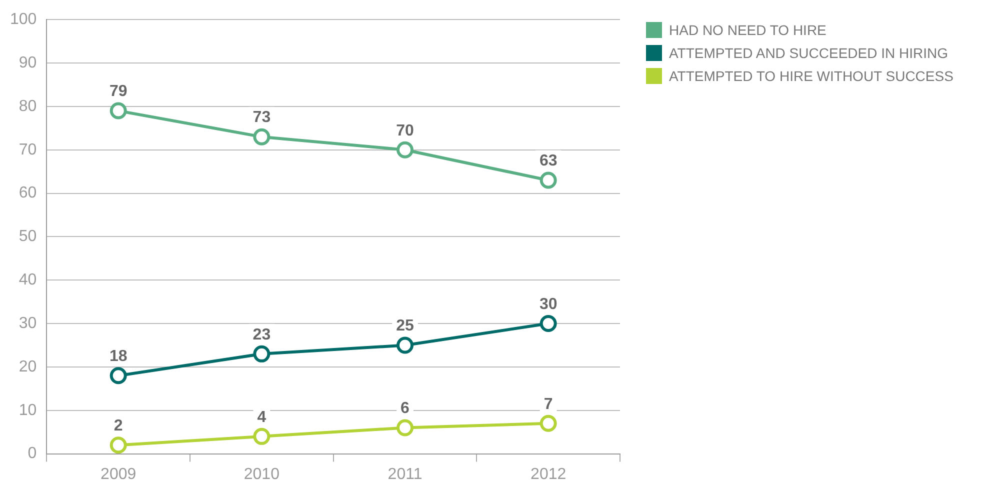  I want to click on x-tick-label: 2009, so click(118, 474).